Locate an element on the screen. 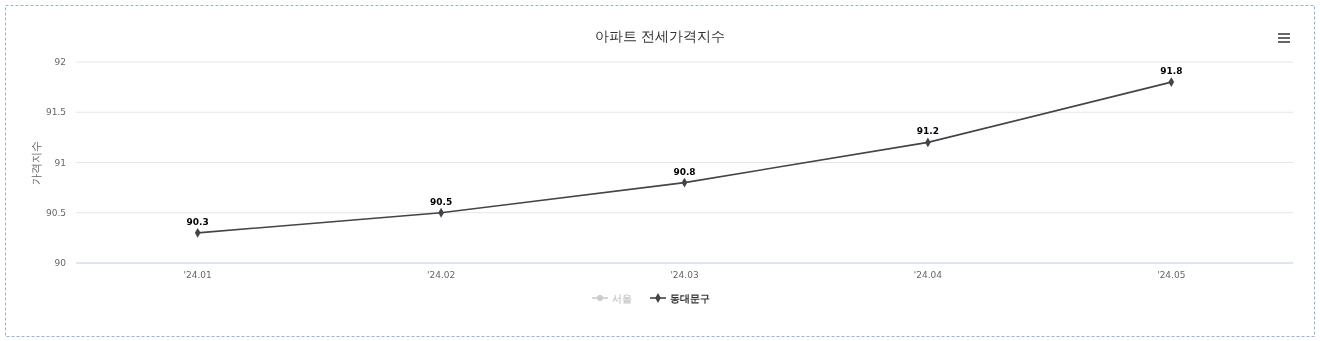  x-tick-label: '24.04 is located at coordinates (928, 275).